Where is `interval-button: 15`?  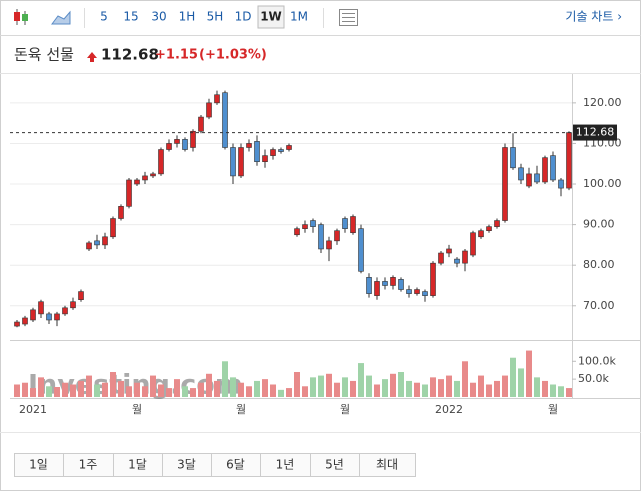
interval-button: 15 is located at coordinates (130, 17).